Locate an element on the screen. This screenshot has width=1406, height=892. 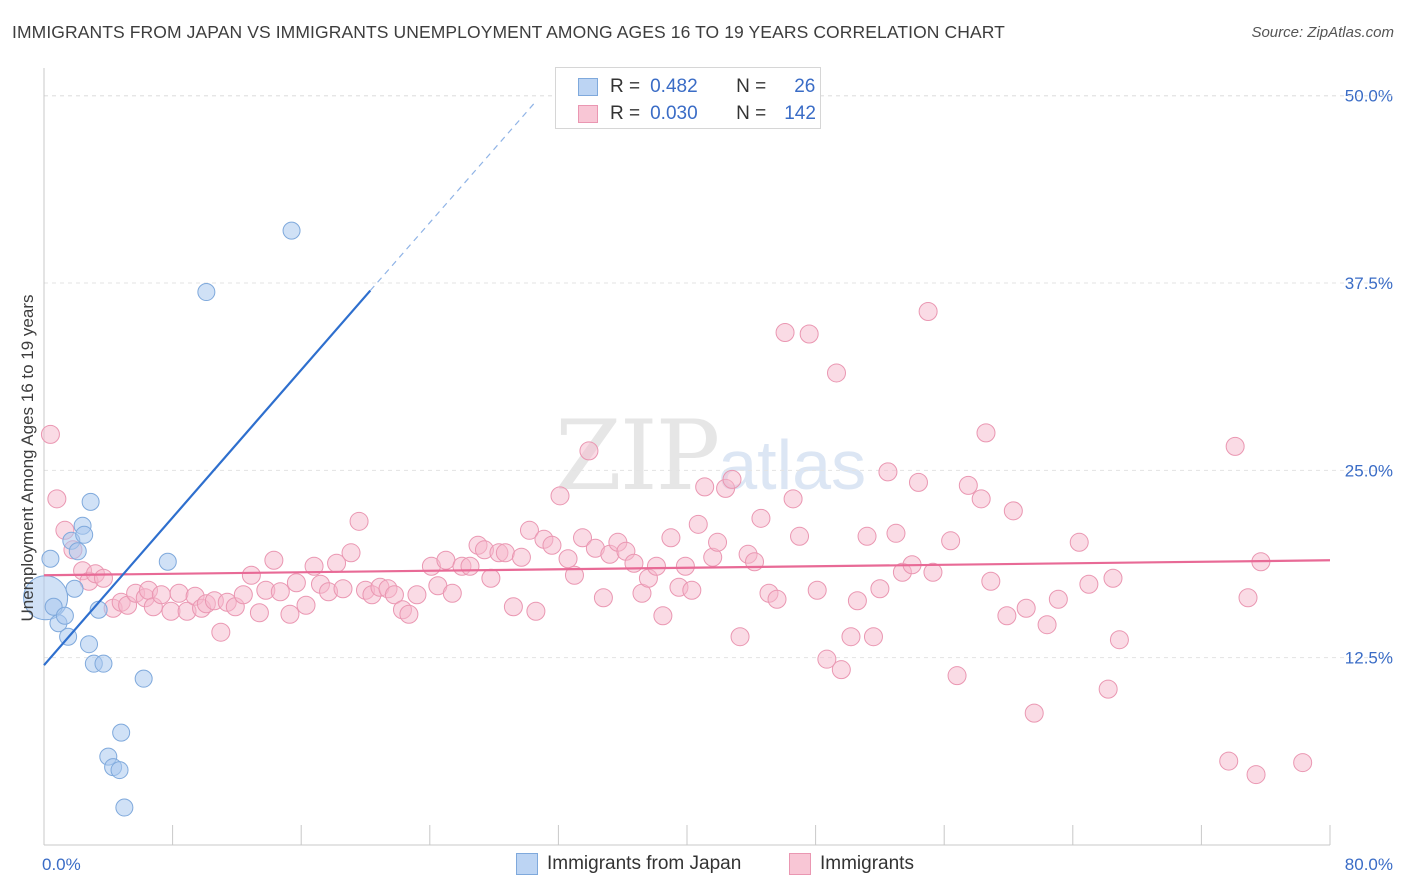
source-label: Source: ZipAtlas.com is located at coordinates (1322, 32).